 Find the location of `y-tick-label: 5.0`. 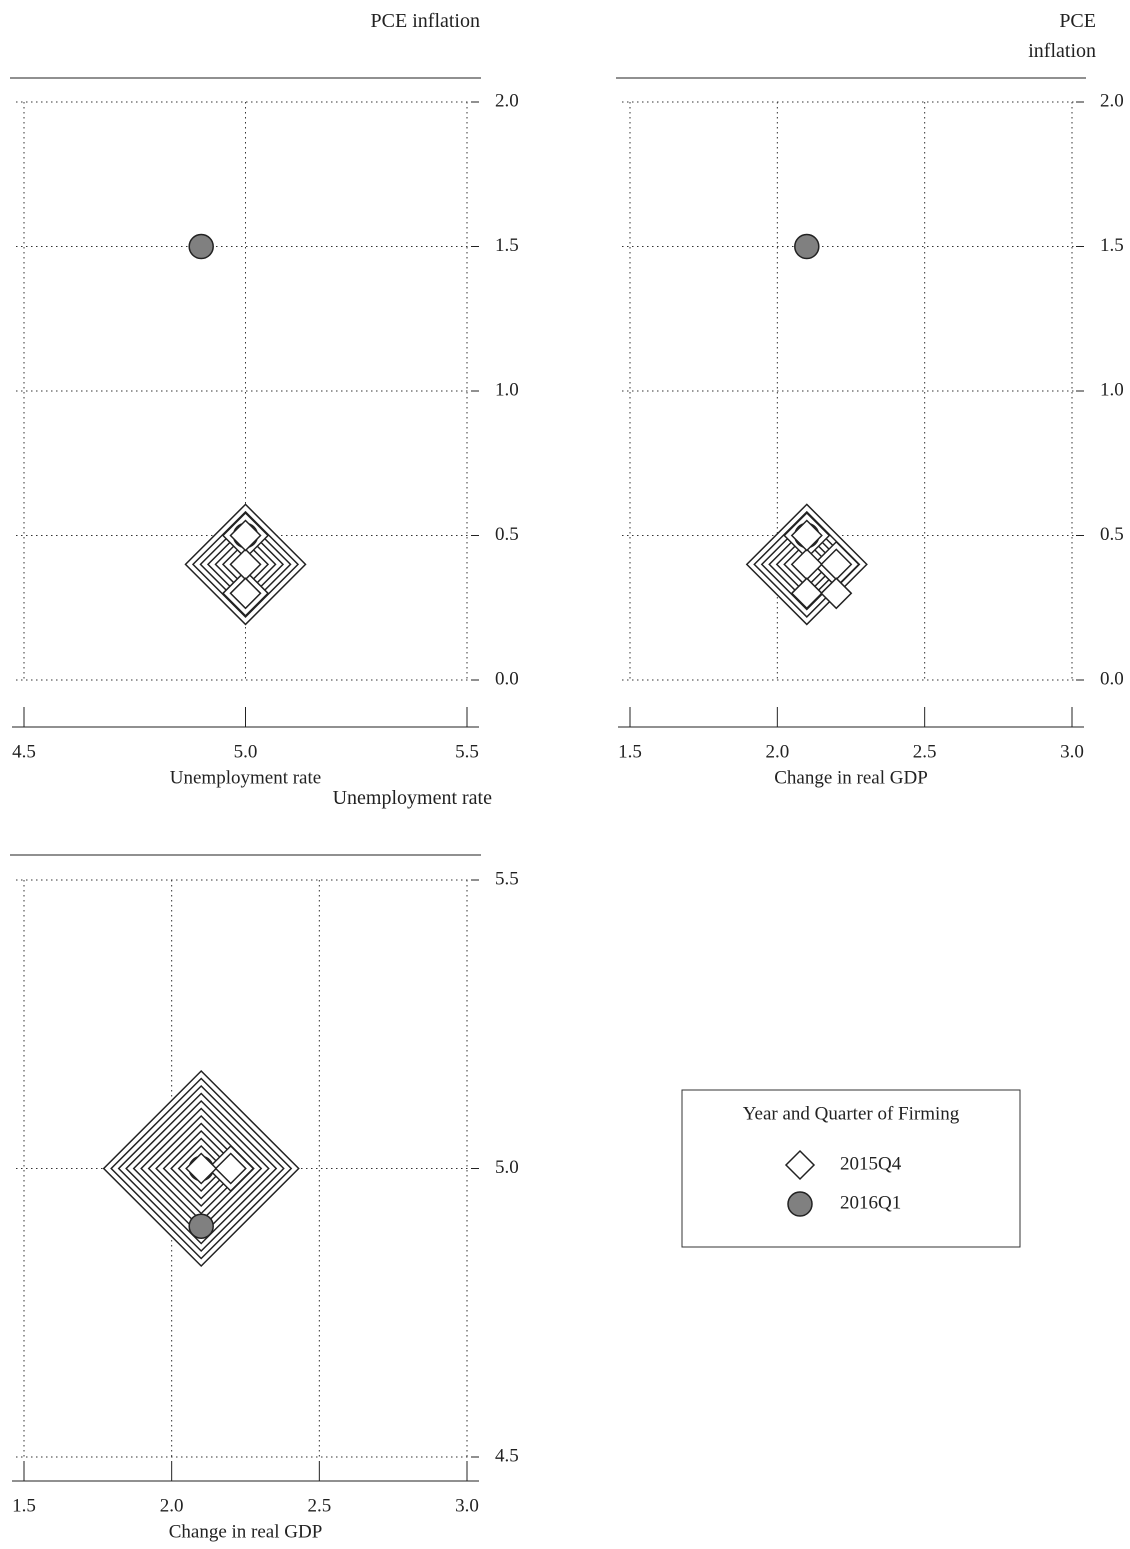

y-tick-label: 5.0 is located at coordinates (507, 1167).